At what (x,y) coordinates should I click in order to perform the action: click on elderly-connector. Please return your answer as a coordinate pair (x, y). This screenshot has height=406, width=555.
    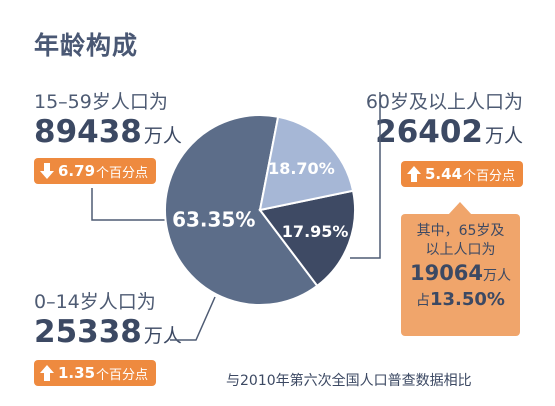
    Looking at the image, I should click on (365, 175).